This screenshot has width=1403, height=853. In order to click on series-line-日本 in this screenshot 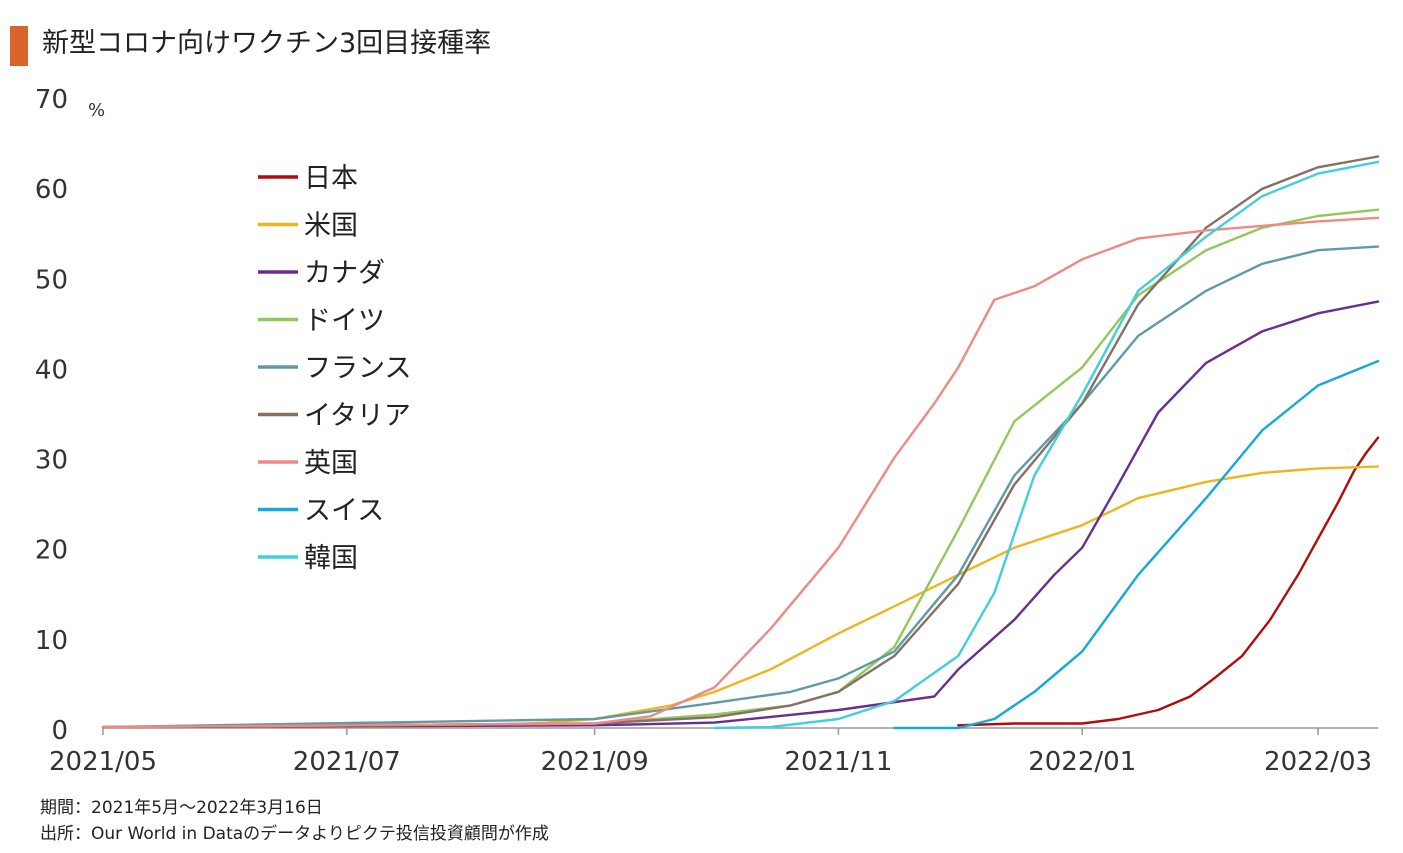, I will do `click(1168, 581)`.